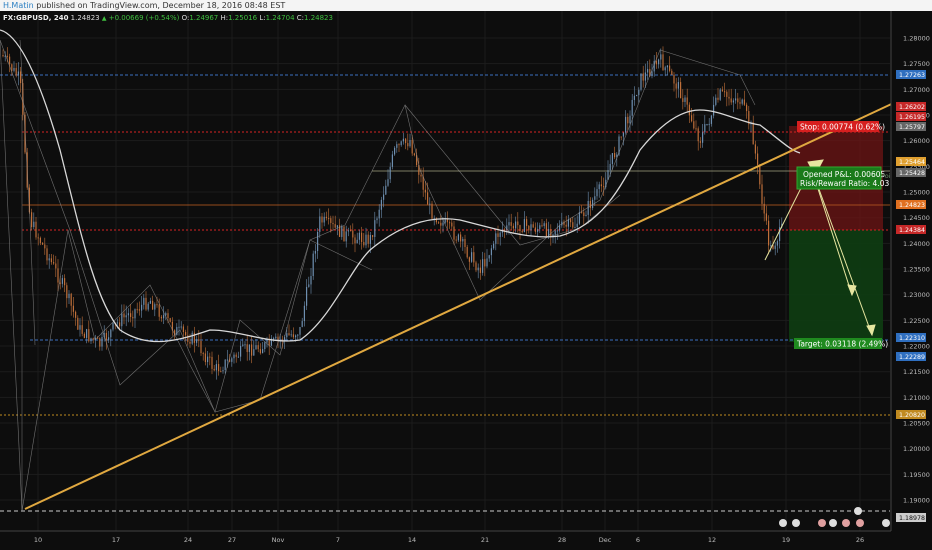 This screenshot has height=550, width=932. Describe the element at coordinates (838, 126) in the screenshot. I see `stop-label-bg` at that location.